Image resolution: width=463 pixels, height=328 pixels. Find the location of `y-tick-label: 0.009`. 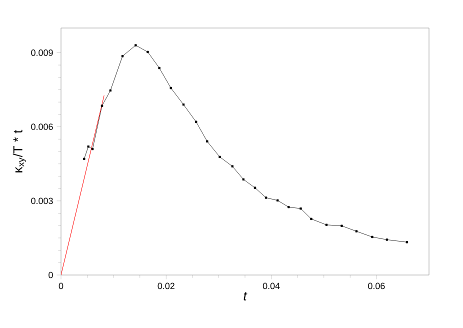

y-tick-label: 0.009 is located at coordinates (42, 53).